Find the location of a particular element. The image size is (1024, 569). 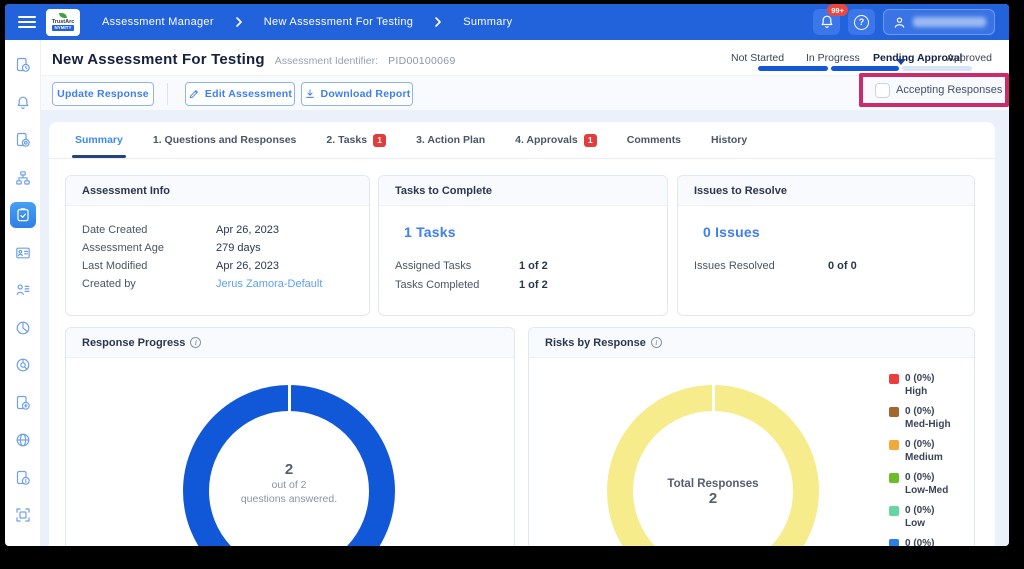

legend-item-high: 0 (0%) High is located at coordinates (920, 385).